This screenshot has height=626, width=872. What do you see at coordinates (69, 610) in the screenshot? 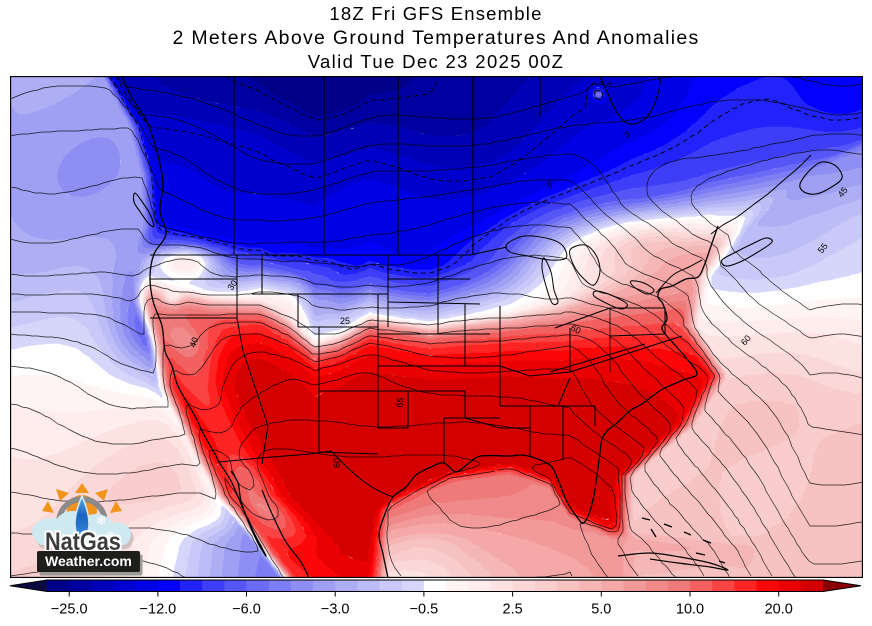
I see `svg-text: −25.0` at bounding box center [69, 610].